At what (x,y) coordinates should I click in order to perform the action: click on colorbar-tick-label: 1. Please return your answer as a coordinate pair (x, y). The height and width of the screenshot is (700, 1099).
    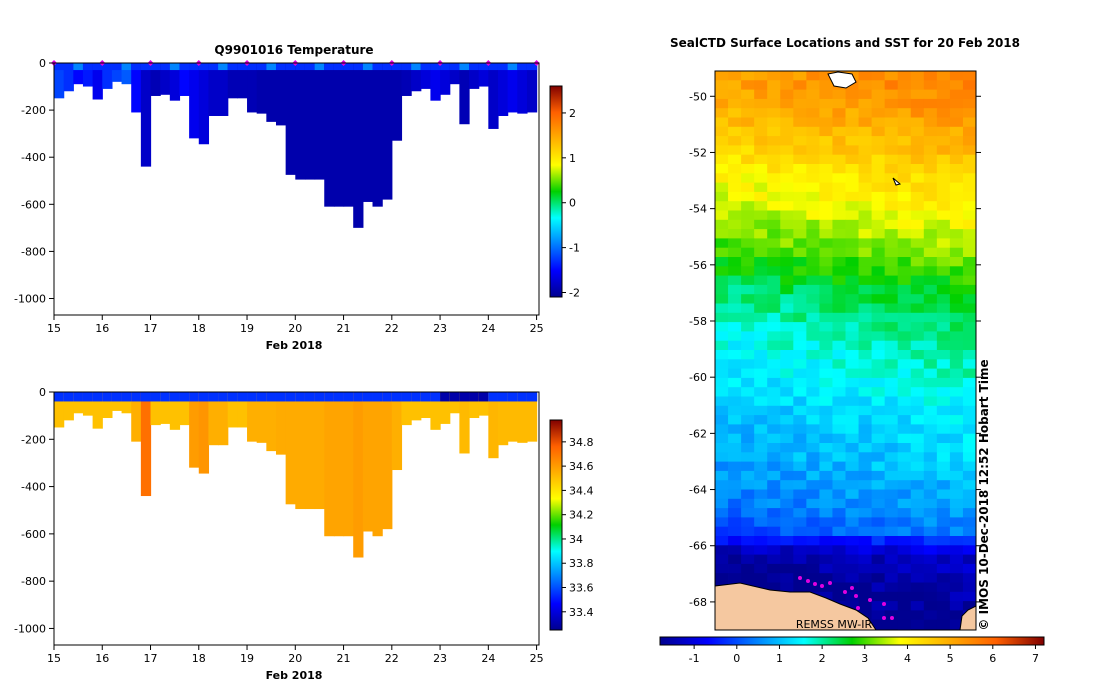
    Looking at the image, I should click on (572, 158).